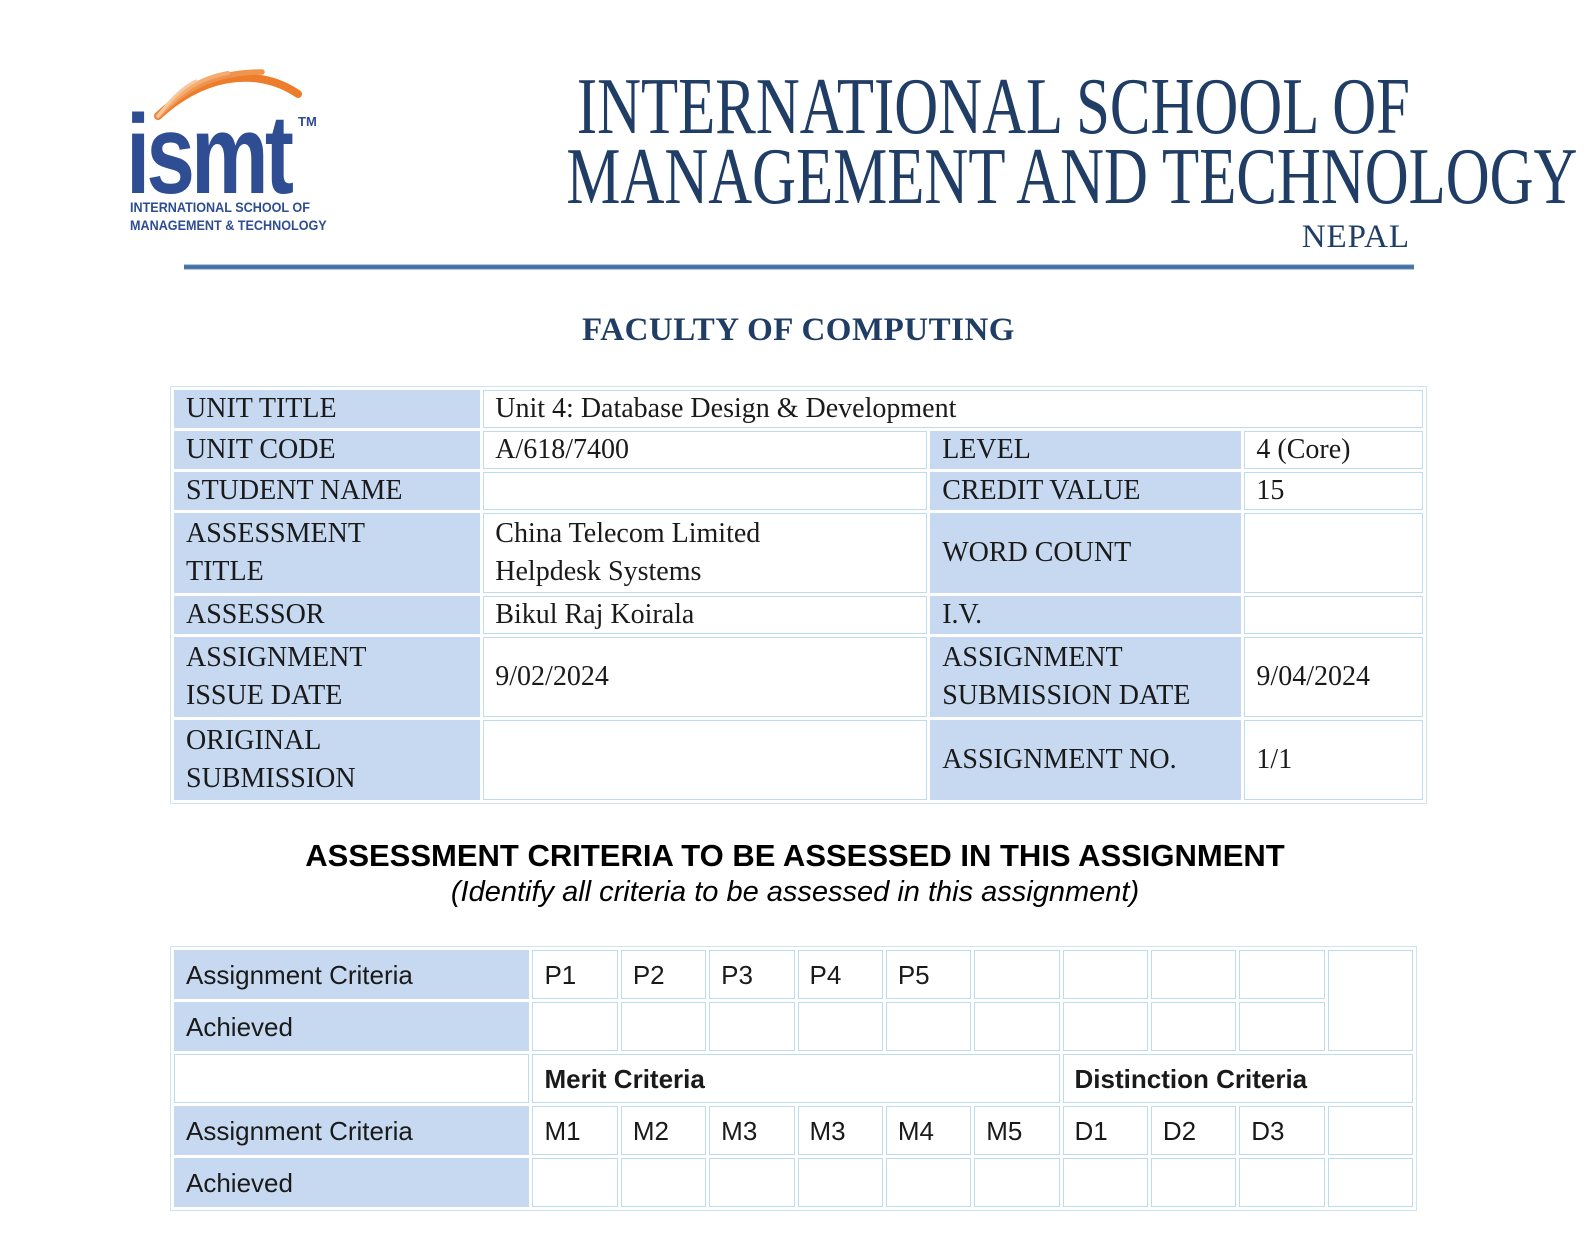  Describe the element at coordinates (1086, 615) in the screenshot. I see `iv-label: I.V.` at that location.